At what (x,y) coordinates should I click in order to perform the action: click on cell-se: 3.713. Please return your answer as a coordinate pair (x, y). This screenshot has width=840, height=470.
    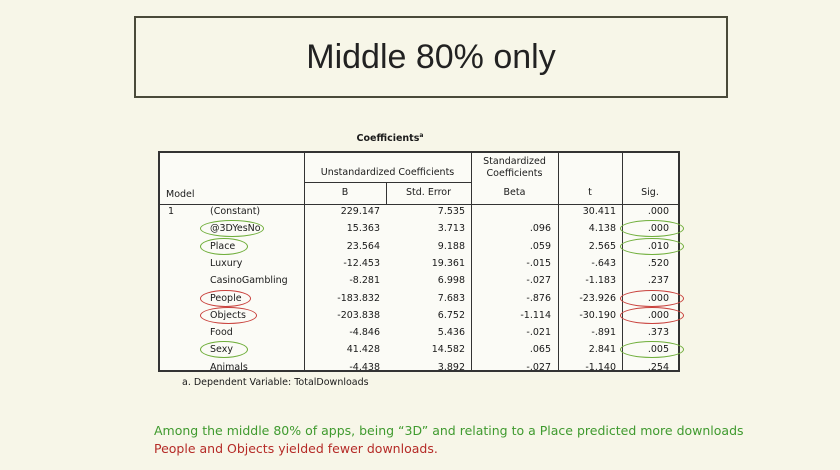
    Looking at the image, I should click on (451, 229).